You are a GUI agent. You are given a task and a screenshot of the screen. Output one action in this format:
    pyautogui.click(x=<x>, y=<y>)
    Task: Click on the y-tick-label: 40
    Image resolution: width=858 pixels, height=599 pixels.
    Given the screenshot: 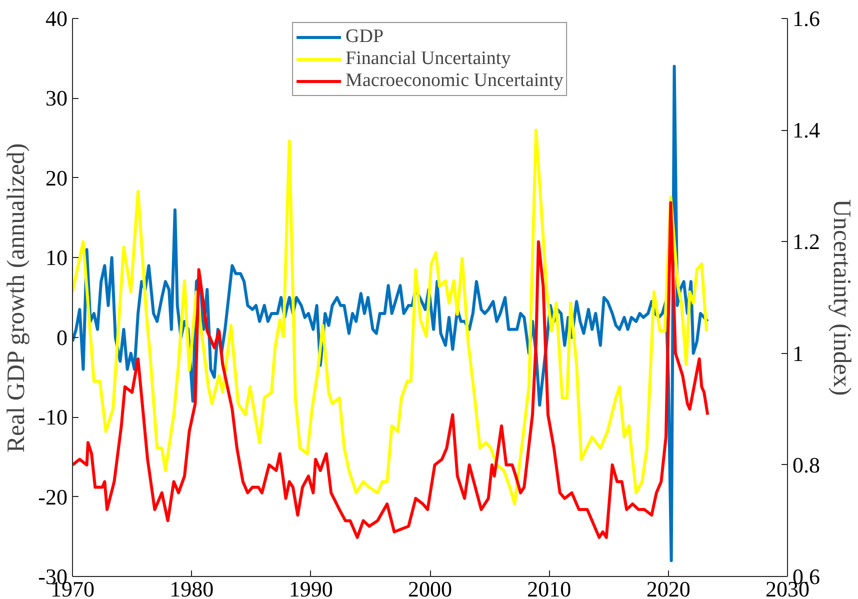 What is the action you would take?
    pyautogui.click(x=57, y=18)
    